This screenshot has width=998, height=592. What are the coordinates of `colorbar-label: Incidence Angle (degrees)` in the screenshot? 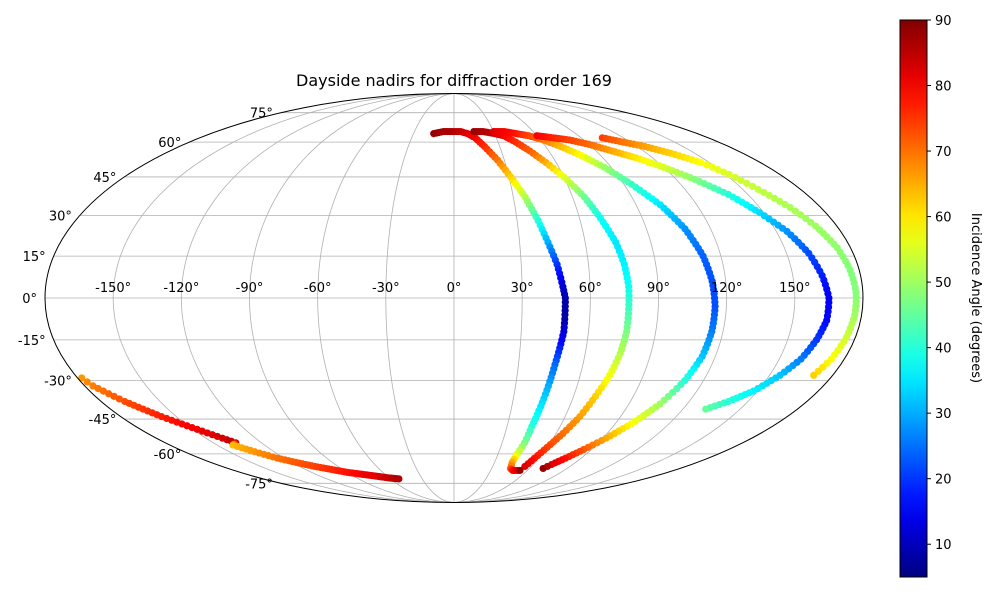 It's located at (975, 298).